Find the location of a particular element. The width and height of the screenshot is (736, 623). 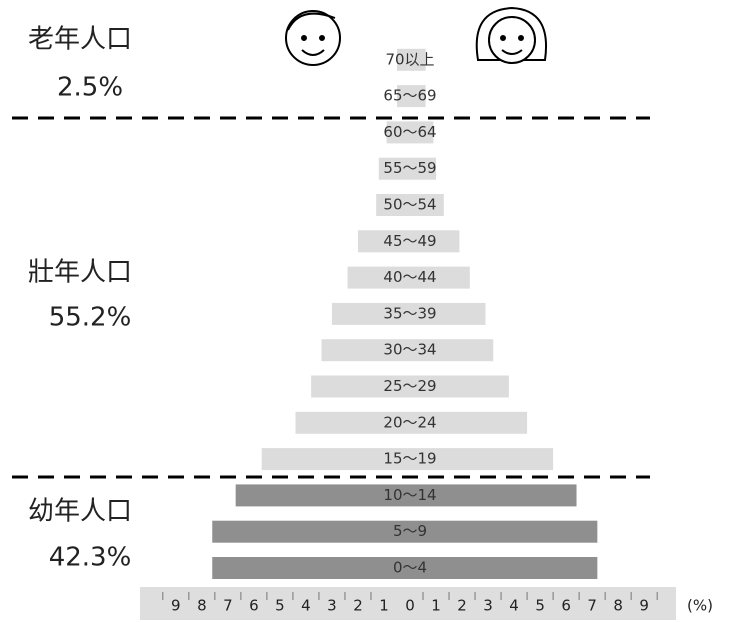

age-label: 65～69 is located at coordinates (409, 96).